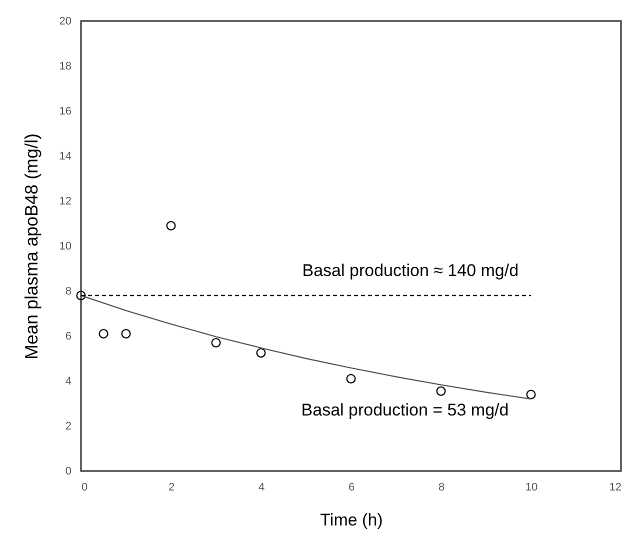 The height and width of the screenshot is (542, 639). I want to click on x-tick-label: 4, so click(261, 488).